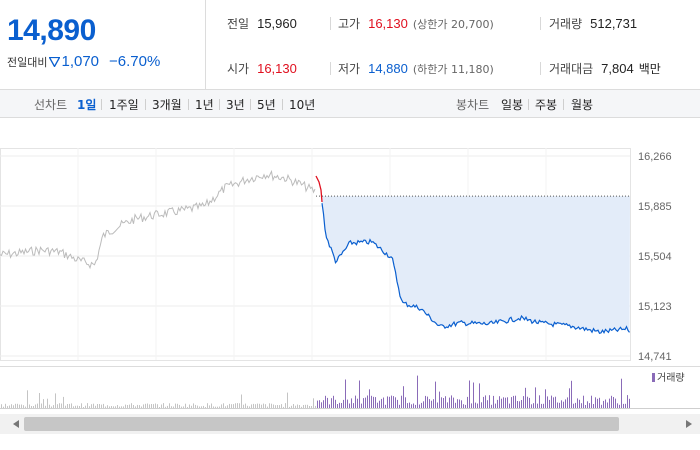 This screenshot has width=700, height=450. What do you see at coordinates (689, 424) in the screenshot?
I see `triangle-right-icon` at bounding box center [689, 424].